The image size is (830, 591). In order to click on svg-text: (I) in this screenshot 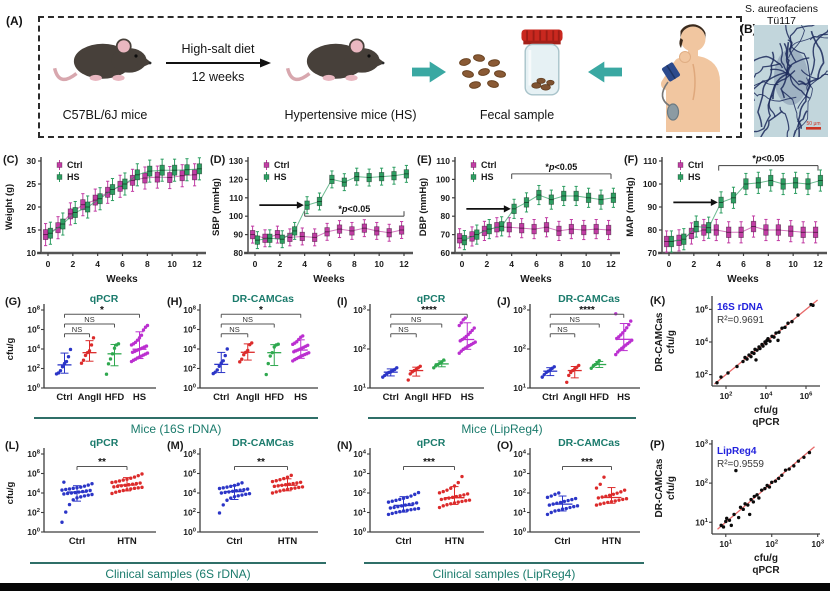, I will do `click(342, 302)`.